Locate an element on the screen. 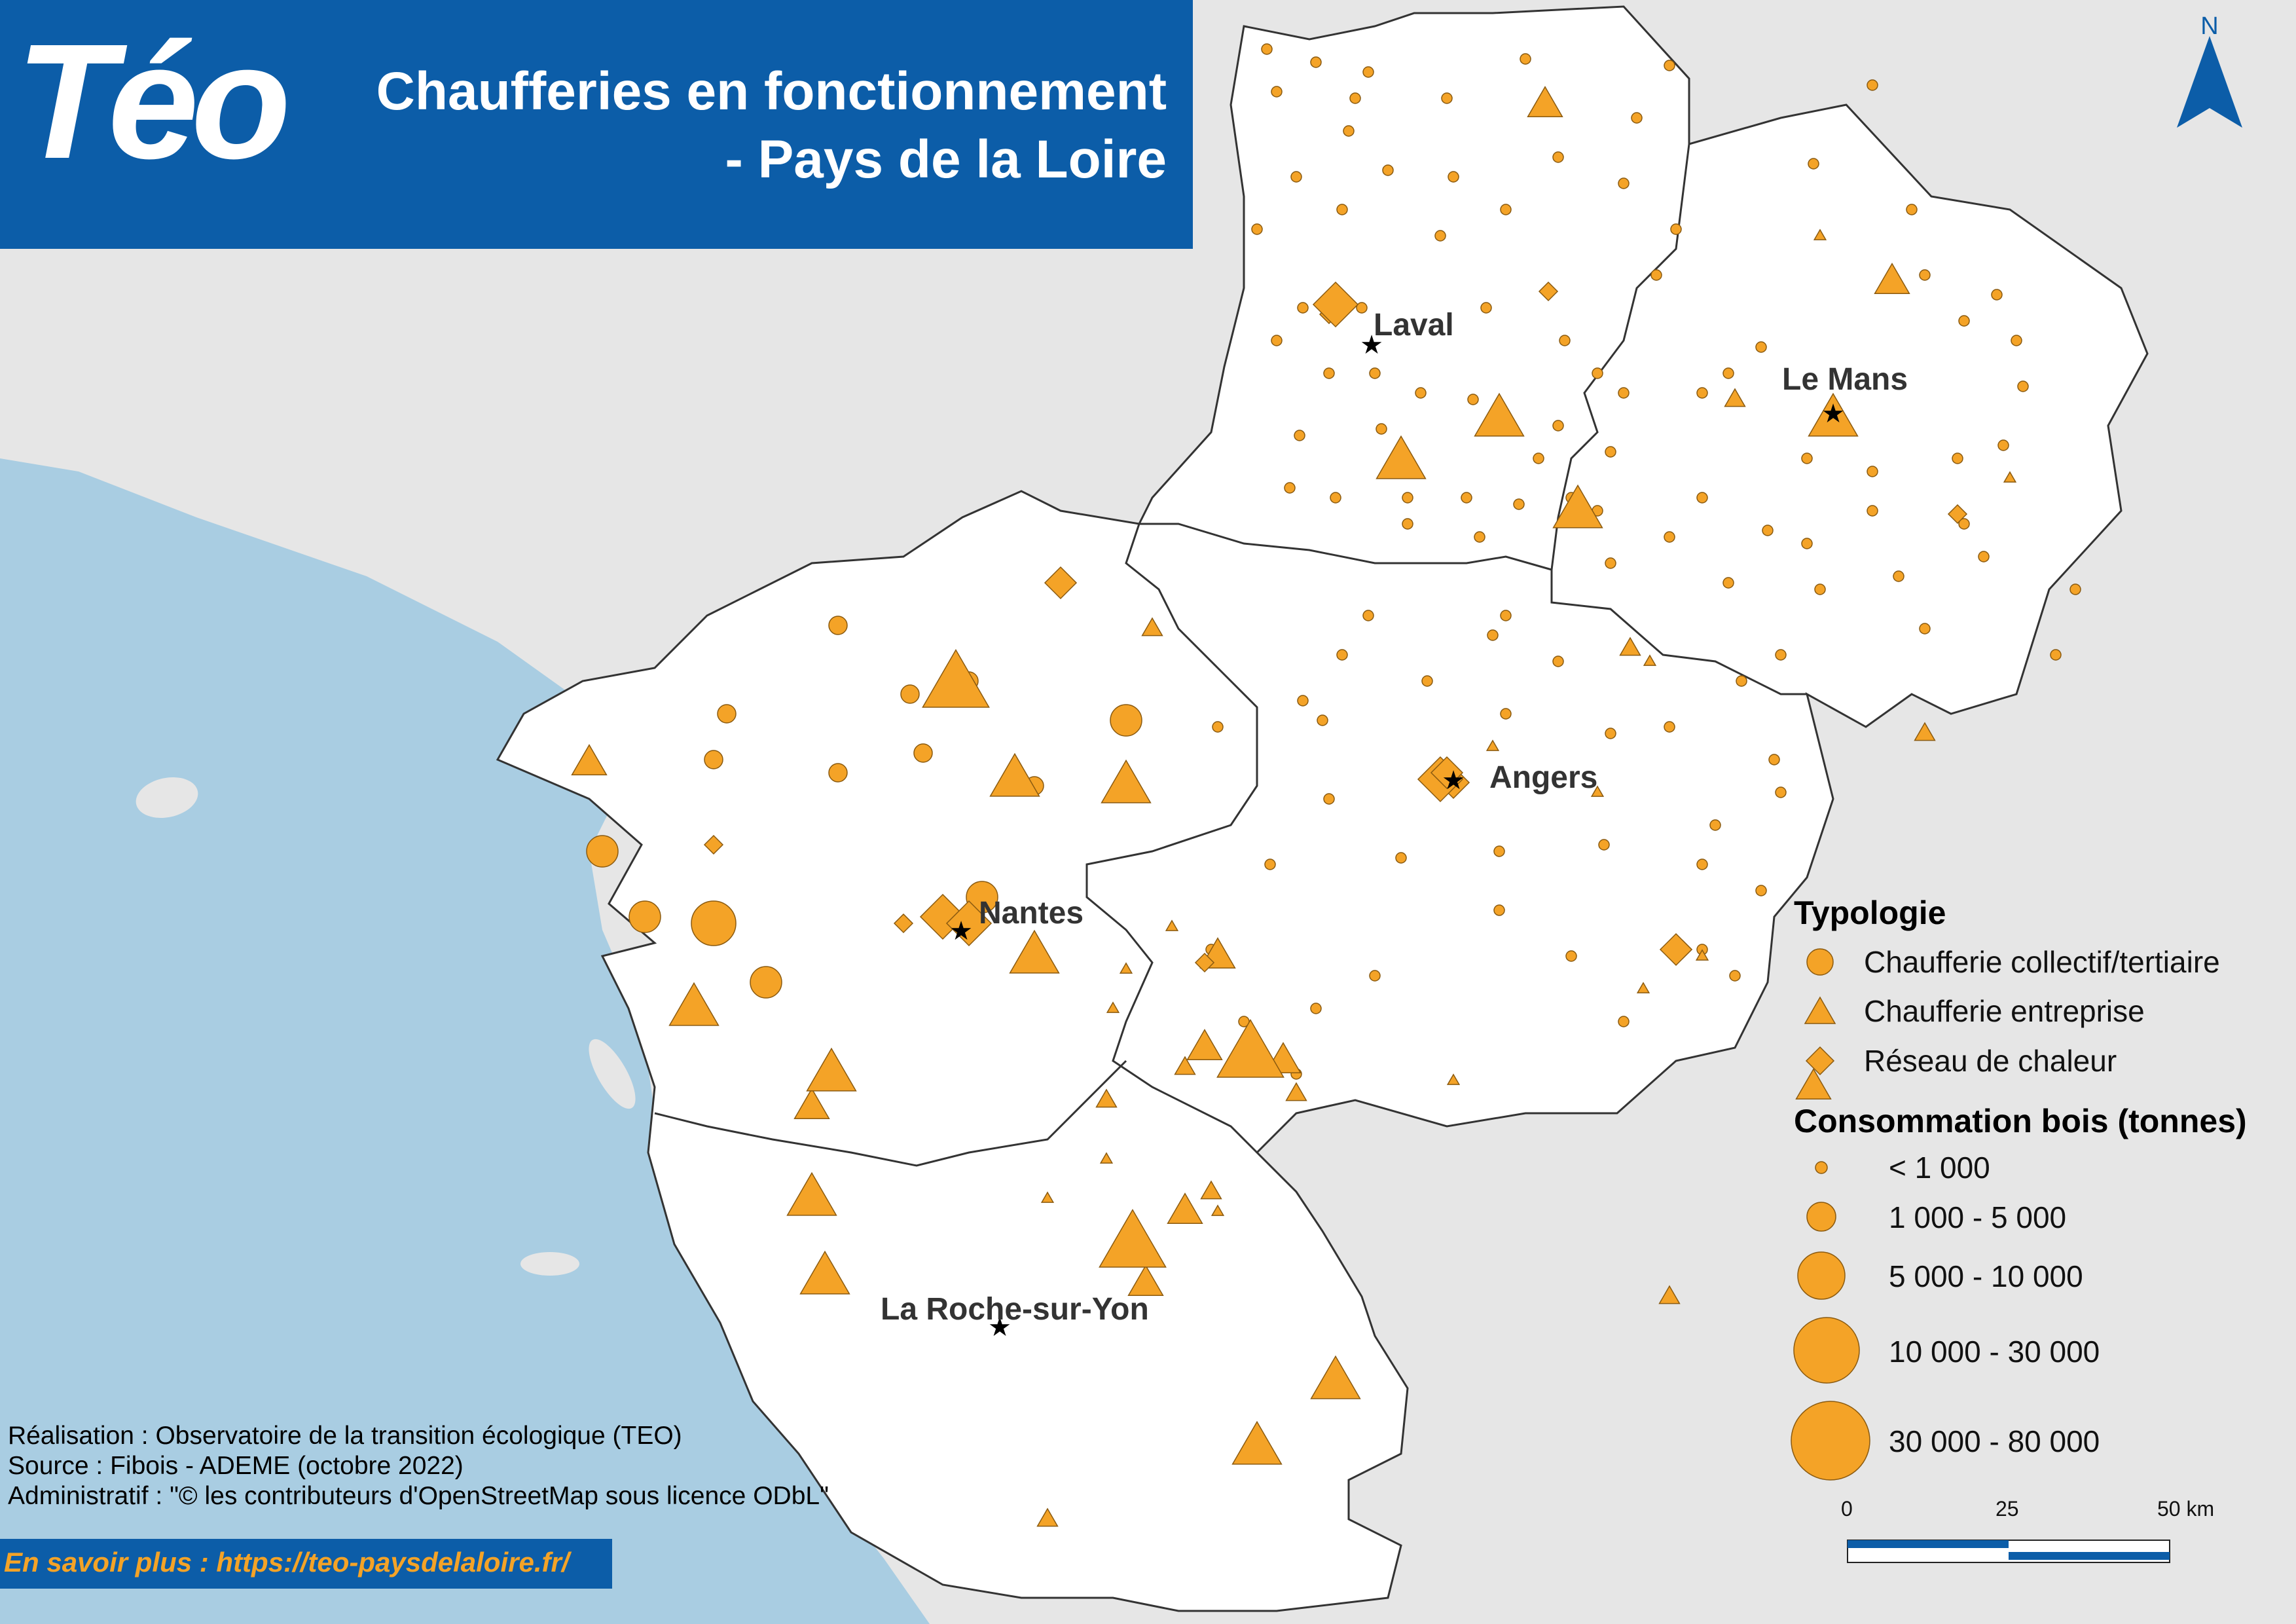  scale-label-50: 50 km is located at coordinates (2186, 1509).